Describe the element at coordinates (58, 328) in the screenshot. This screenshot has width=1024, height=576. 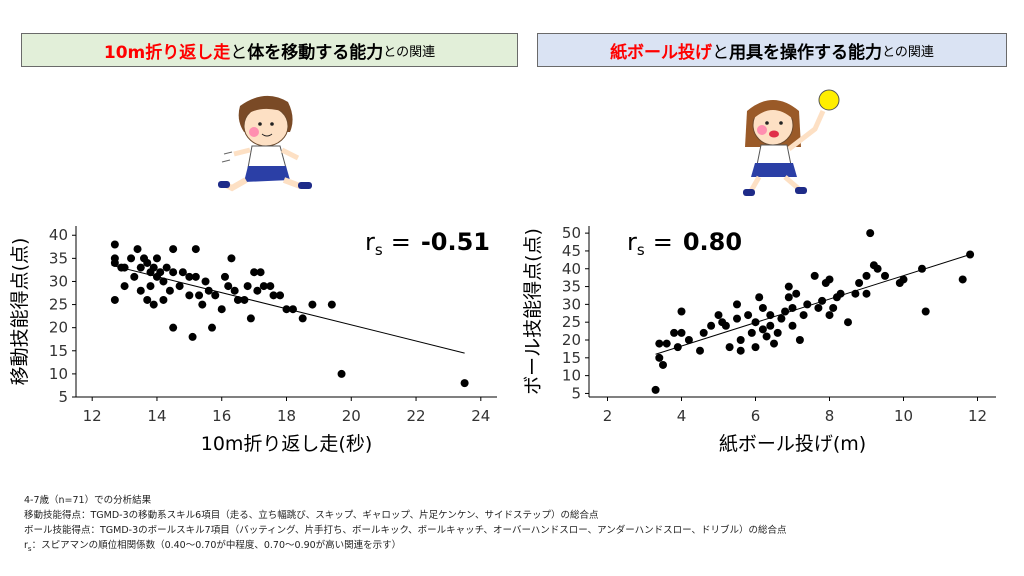
I see `left-chart-y-tick-label: 20` at that location.